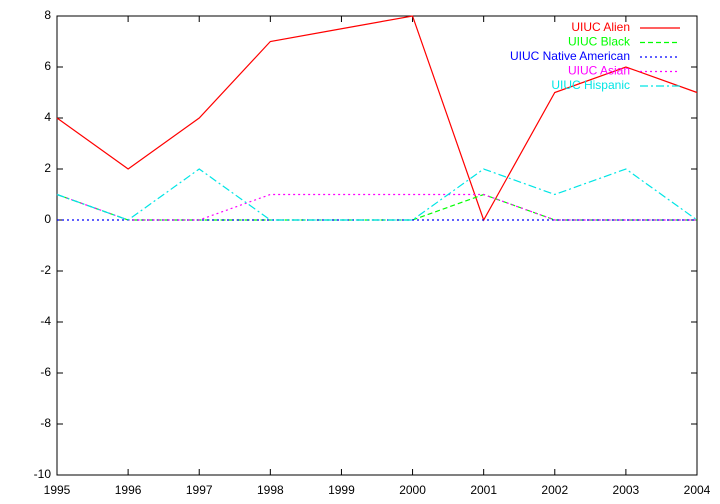  Describe the element at coordinates (45, 270) in the screenshot. I see `y-tick-label: -2` at that location.